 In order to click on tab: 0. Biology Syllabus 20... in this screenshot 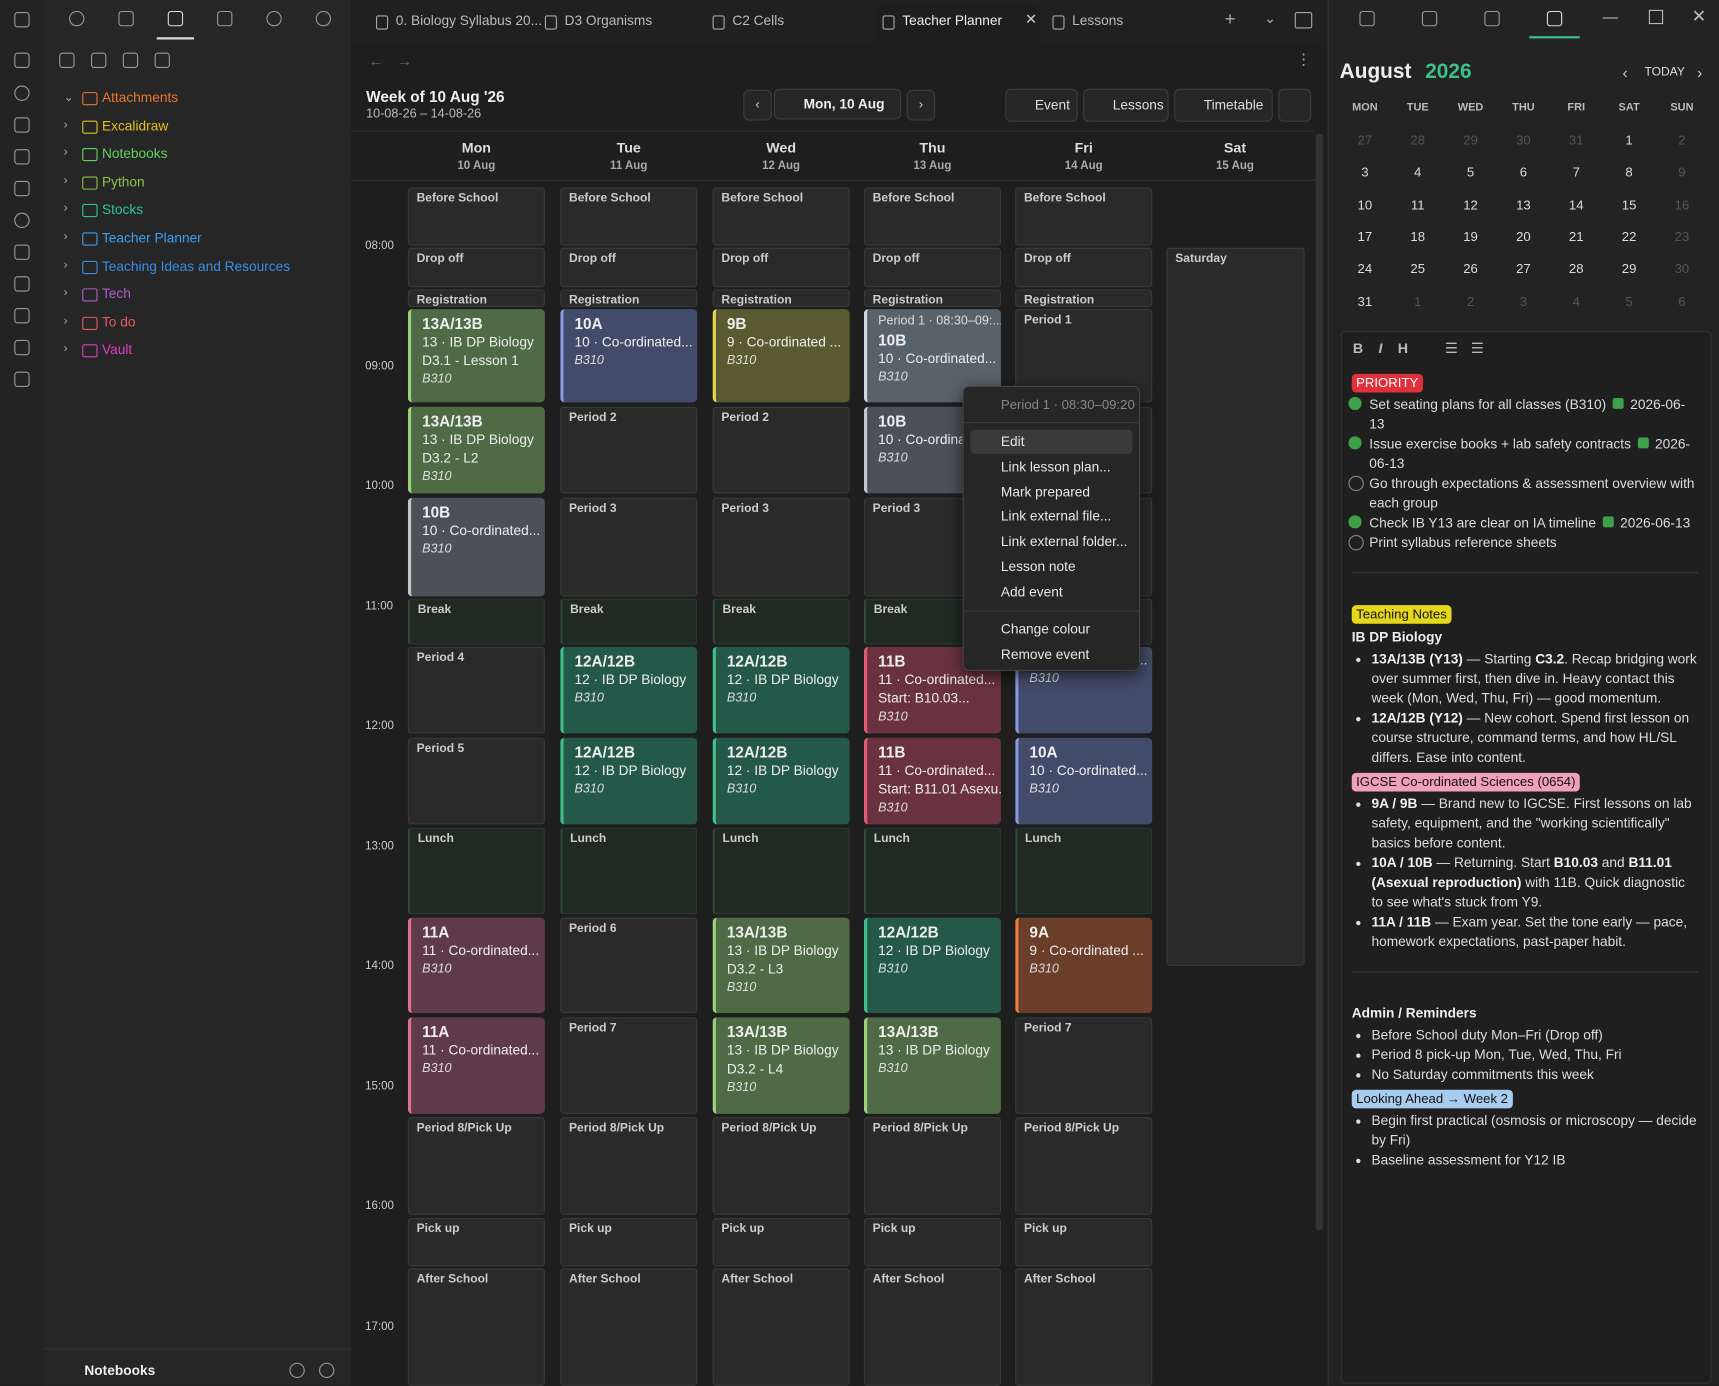, I will do `click(469, 21)`.